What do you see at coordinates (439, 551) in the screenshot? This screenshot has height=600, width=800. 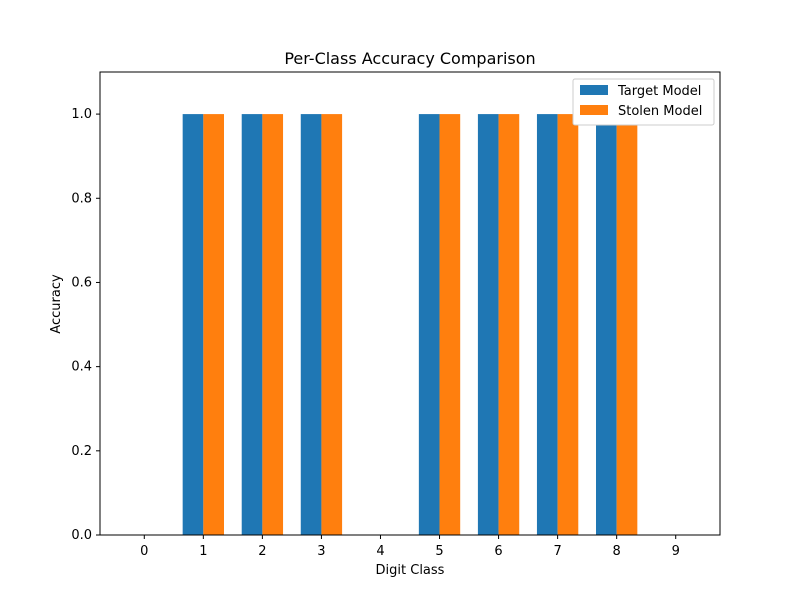 I see `x-tick-label-5: 5` at bounding box center [439, 551].